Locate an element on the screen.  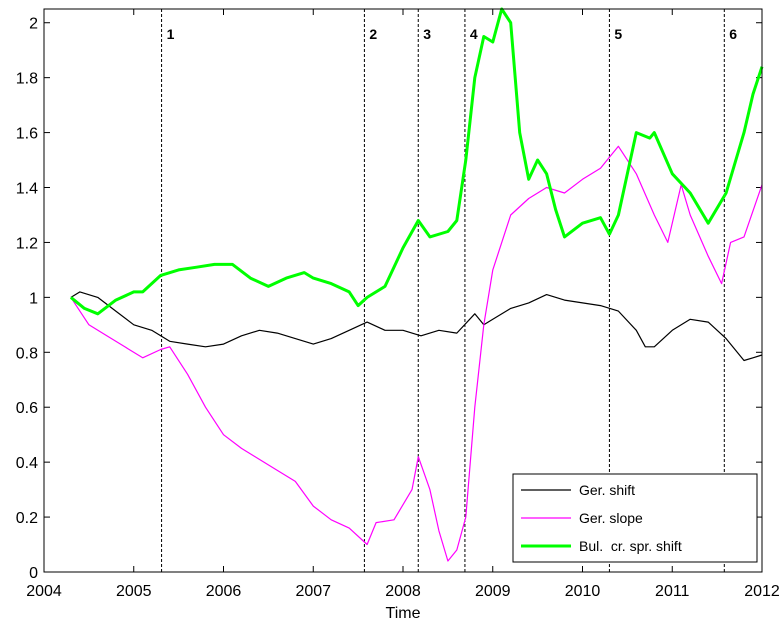
y-tick-label: 1.6 is located at coordinates (27, 134).